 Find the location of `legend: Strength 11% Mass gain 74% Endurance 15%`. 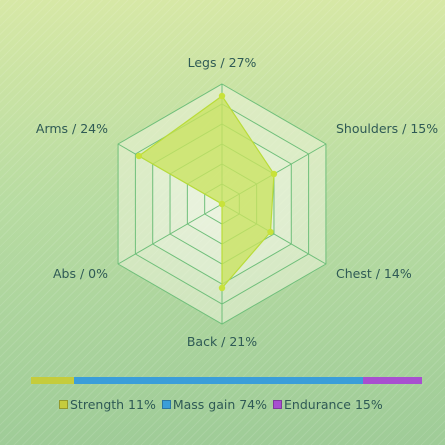

legend: Strength 11% Mass gain 74% Endurance 15% is located at coordinates (221, 404).